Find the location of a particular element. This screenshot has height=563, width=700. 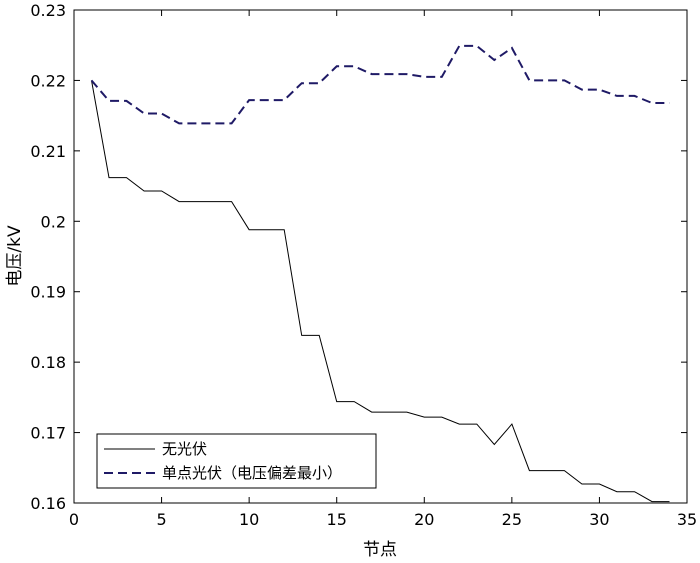

x-tick-label: 0 is located at coordinates (74, 519).